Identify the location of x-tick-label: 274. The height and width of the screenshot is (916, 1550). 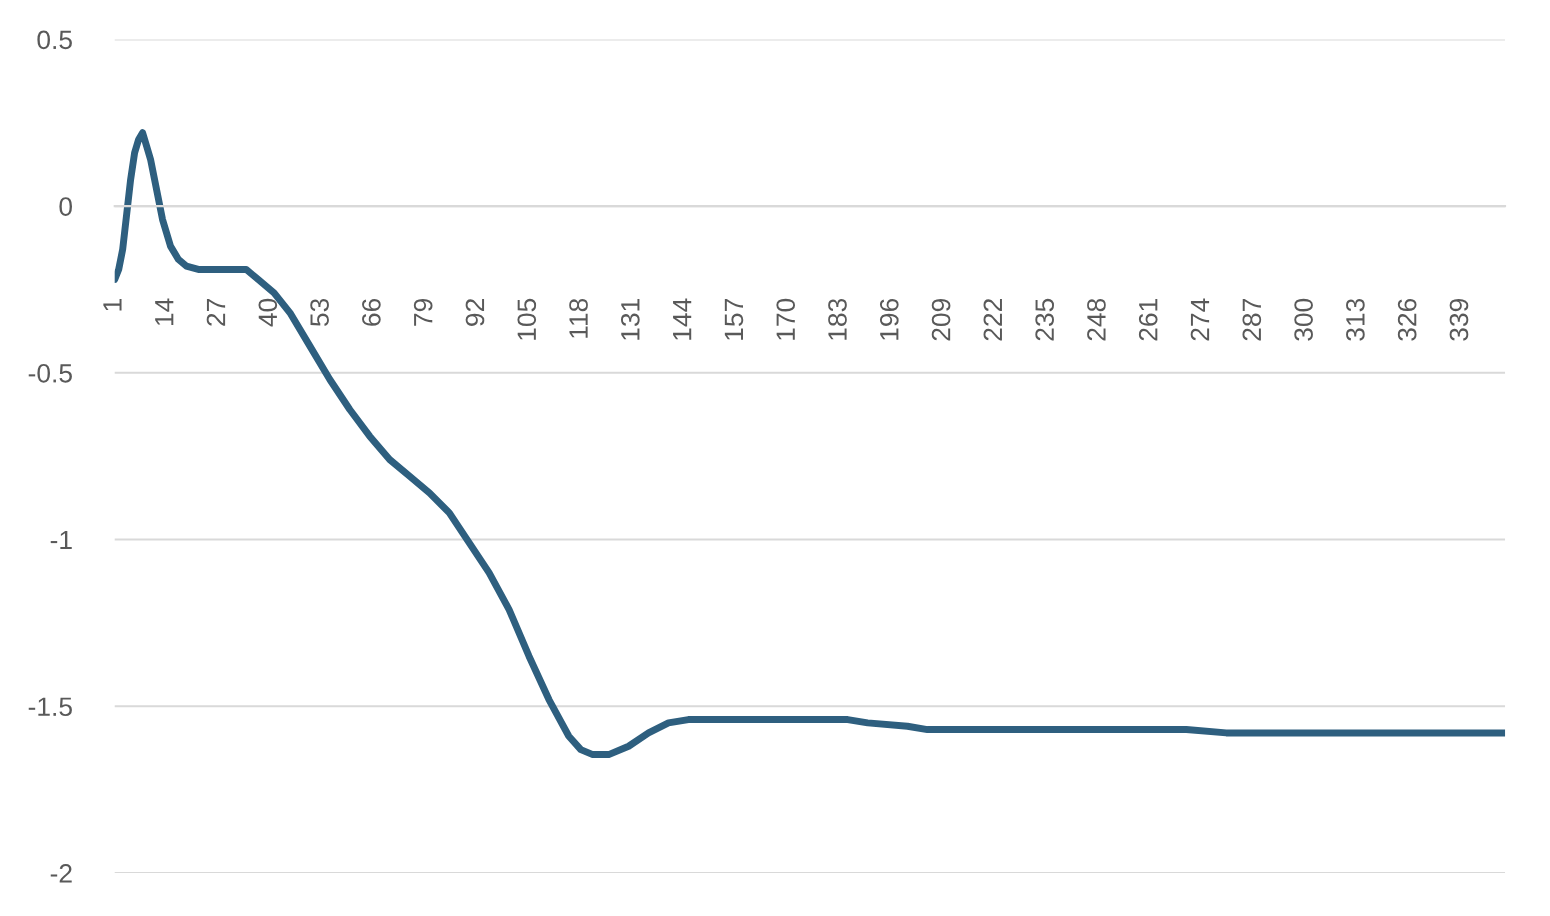
(1200, 319).